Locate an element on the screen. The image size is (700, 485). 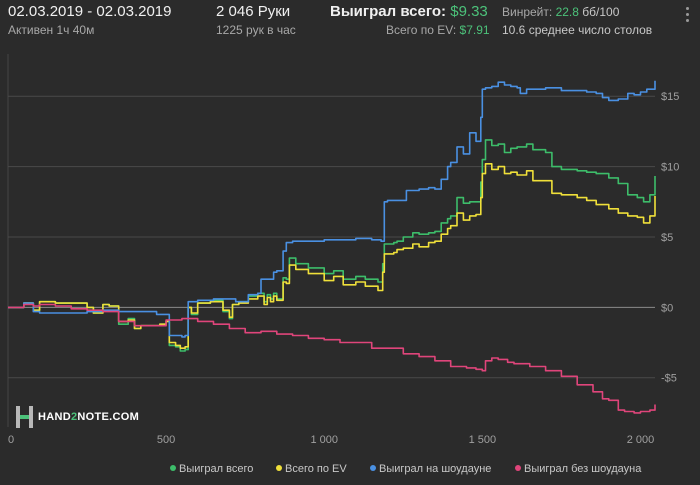
y-tick-label: -$5 is located at coordinates (669, 379).